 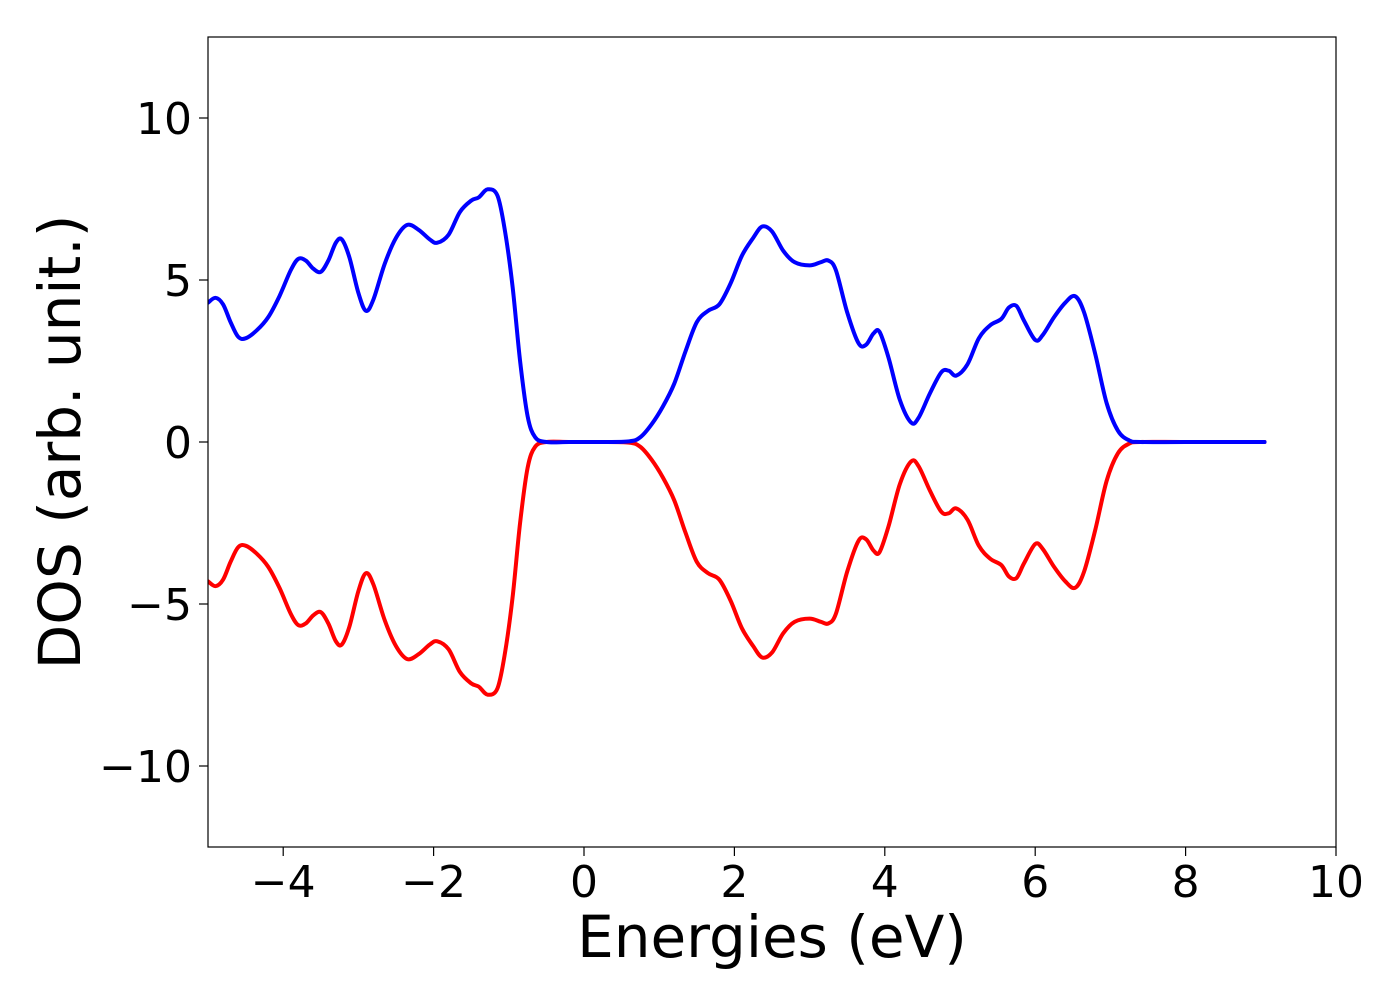 What do you see at coordinates (178, 443) in the screenshot?
I see `y-tick-label: 0` at bounding box center [178, 443].